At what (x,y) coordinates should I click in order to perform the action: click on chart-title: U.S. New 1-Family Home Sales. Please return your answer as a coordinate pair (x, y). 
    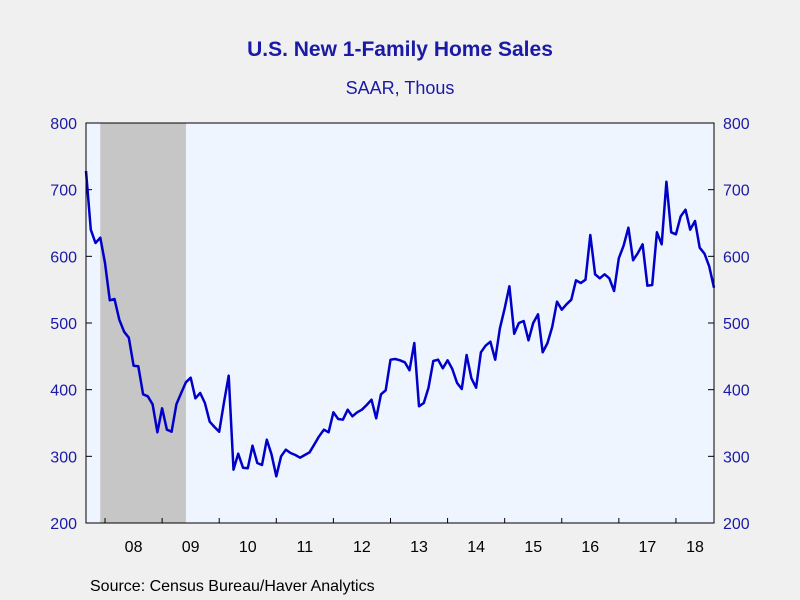
    Looking at the image, I should click on (400, 49).